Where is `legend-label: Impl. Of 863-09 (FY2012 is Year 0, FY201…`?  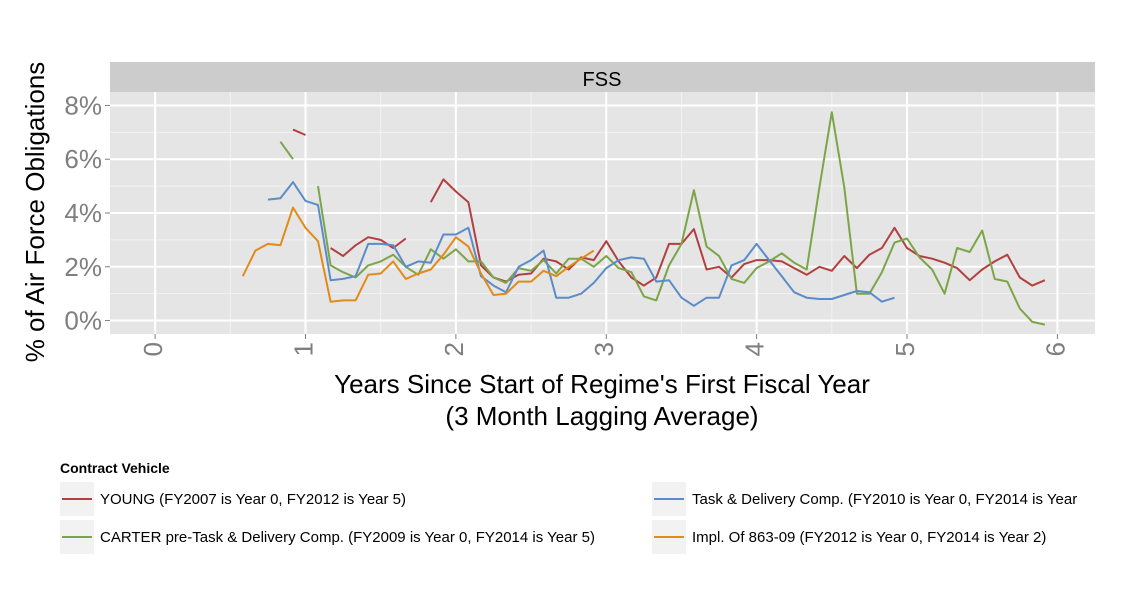
legend-label: Impl. Of 863-09 (FY2012 is Year 0, FY201… is located at coordinates (869, 537).